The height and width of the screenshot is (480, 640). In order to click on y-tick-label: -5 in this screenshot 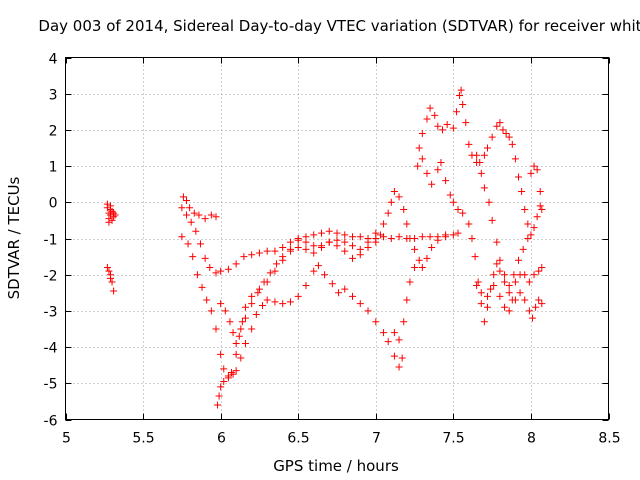, I will do `click(51, 385)`.